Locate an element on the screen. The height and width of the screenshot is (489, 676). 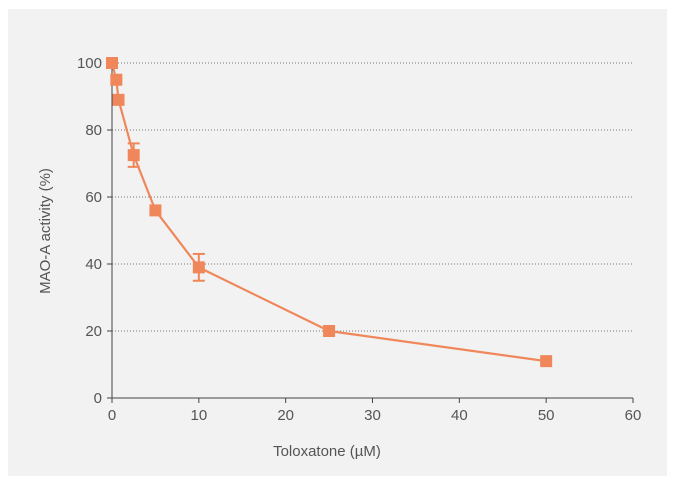
x-axis-label: Toloxatone (µM) is located at coordinates (327, 451).